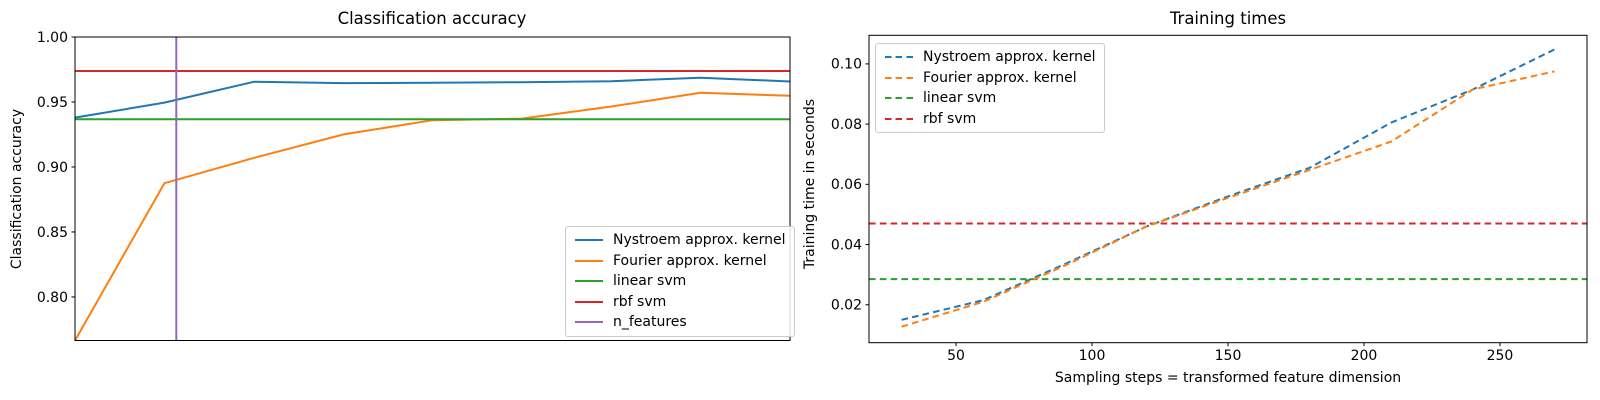  I want to click on x-tick-label: 150, so click(1228, 356).